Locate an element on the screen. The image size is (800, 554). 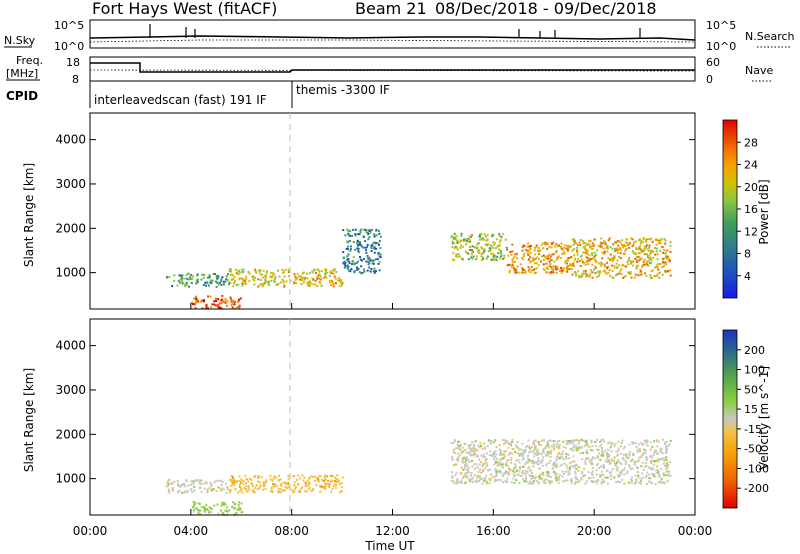
cpid-segment-1: interleavedscan (fast) 191 IF is located at coordinates (180, 100).